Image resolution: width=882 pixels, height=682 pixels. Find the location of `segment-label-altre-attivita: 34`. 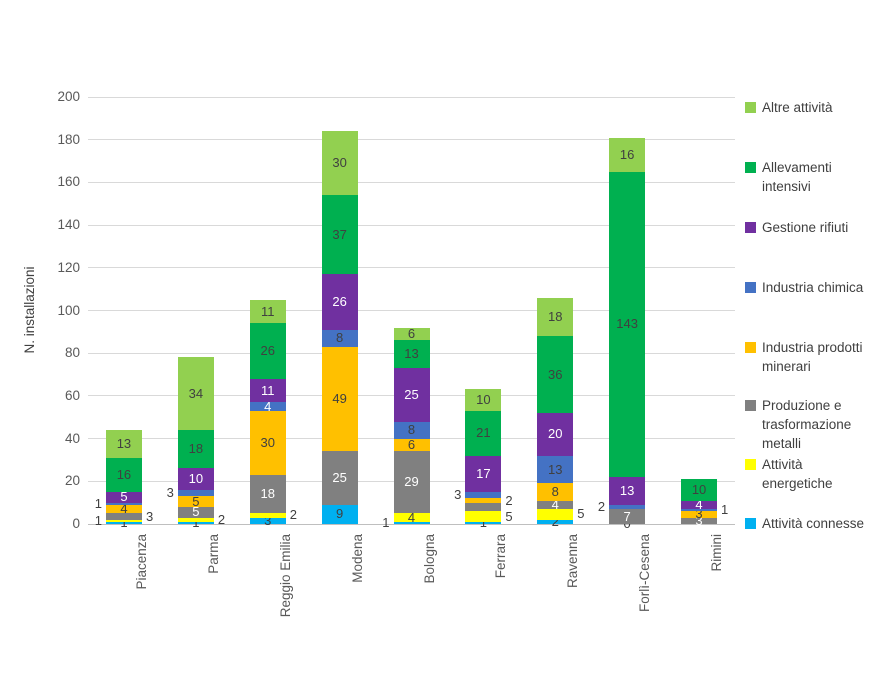

segment-label-altre-attivita: 34 is located at coordinates (196, 393).